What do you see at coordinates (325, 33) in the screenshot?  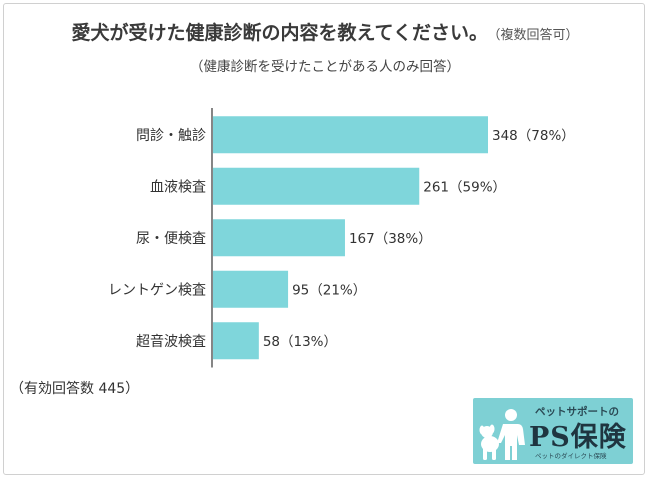 I see `chart-title: 愛犬が受けた健康診断の内容を教えてください。 （複数回答可）` at bounding box center [325, 33].